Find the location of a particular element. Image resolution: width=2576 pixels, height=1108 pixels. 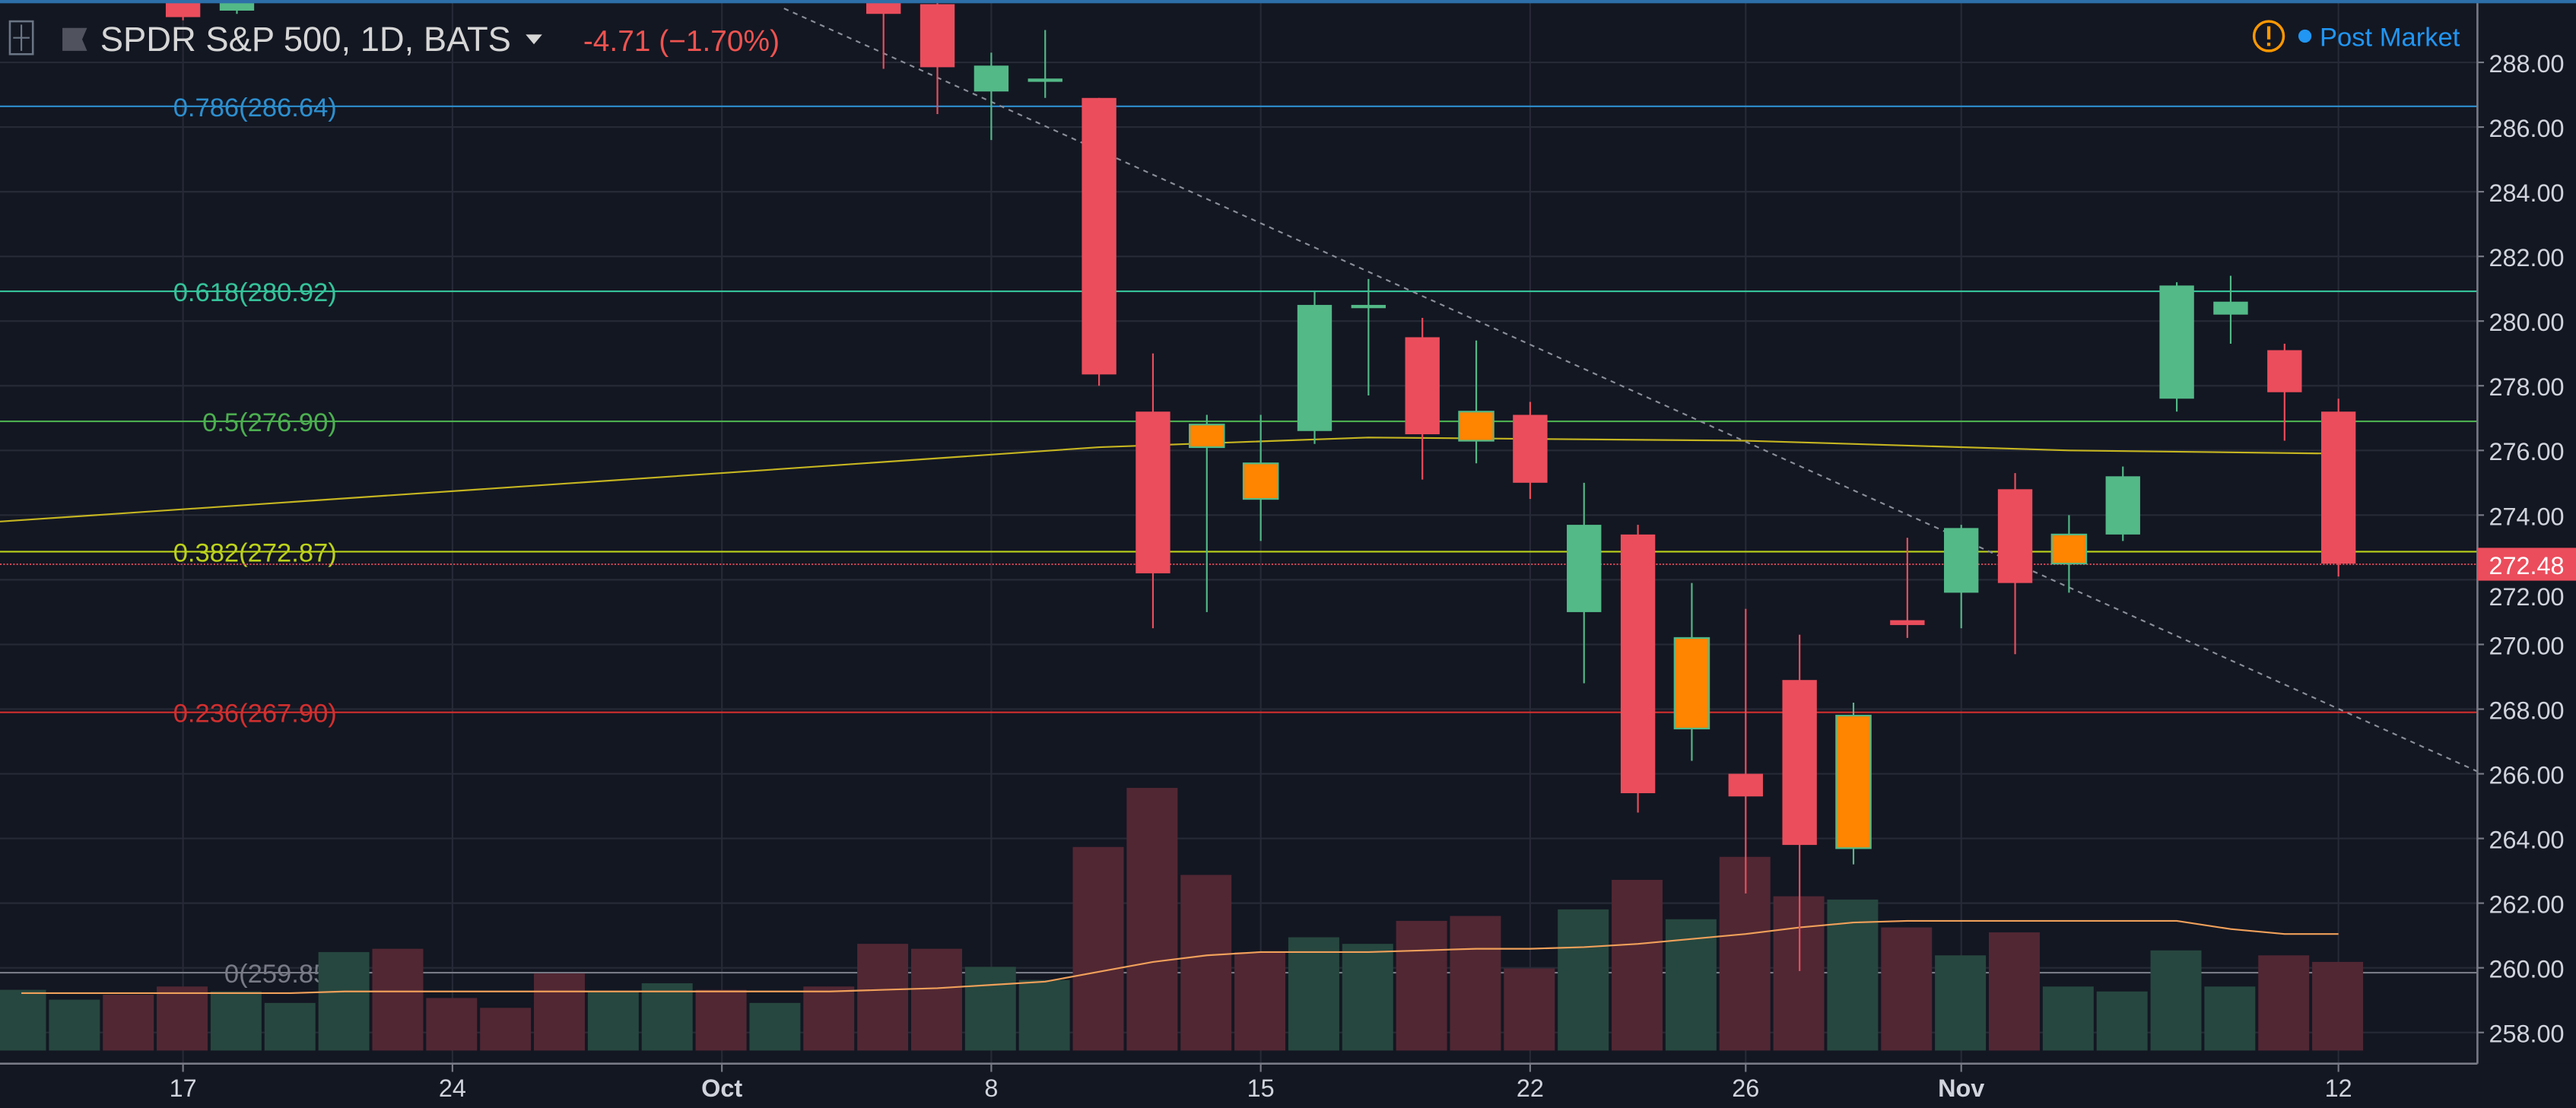

moving-average-line is located at coordinates (1169, 479).